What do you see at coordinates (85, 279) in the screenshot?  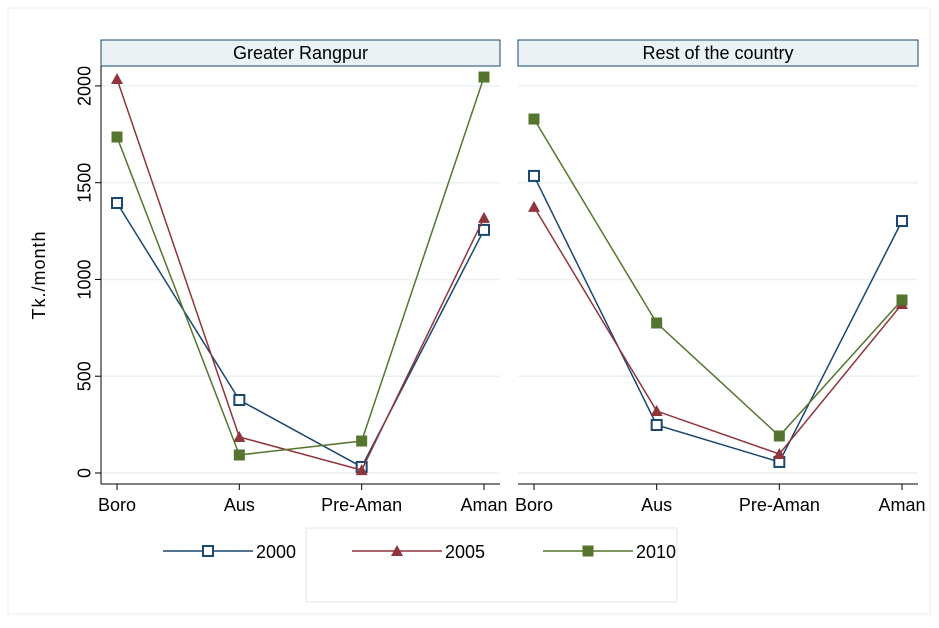 I see `y-tick-label: 1000` at bounding box center [85, 279].